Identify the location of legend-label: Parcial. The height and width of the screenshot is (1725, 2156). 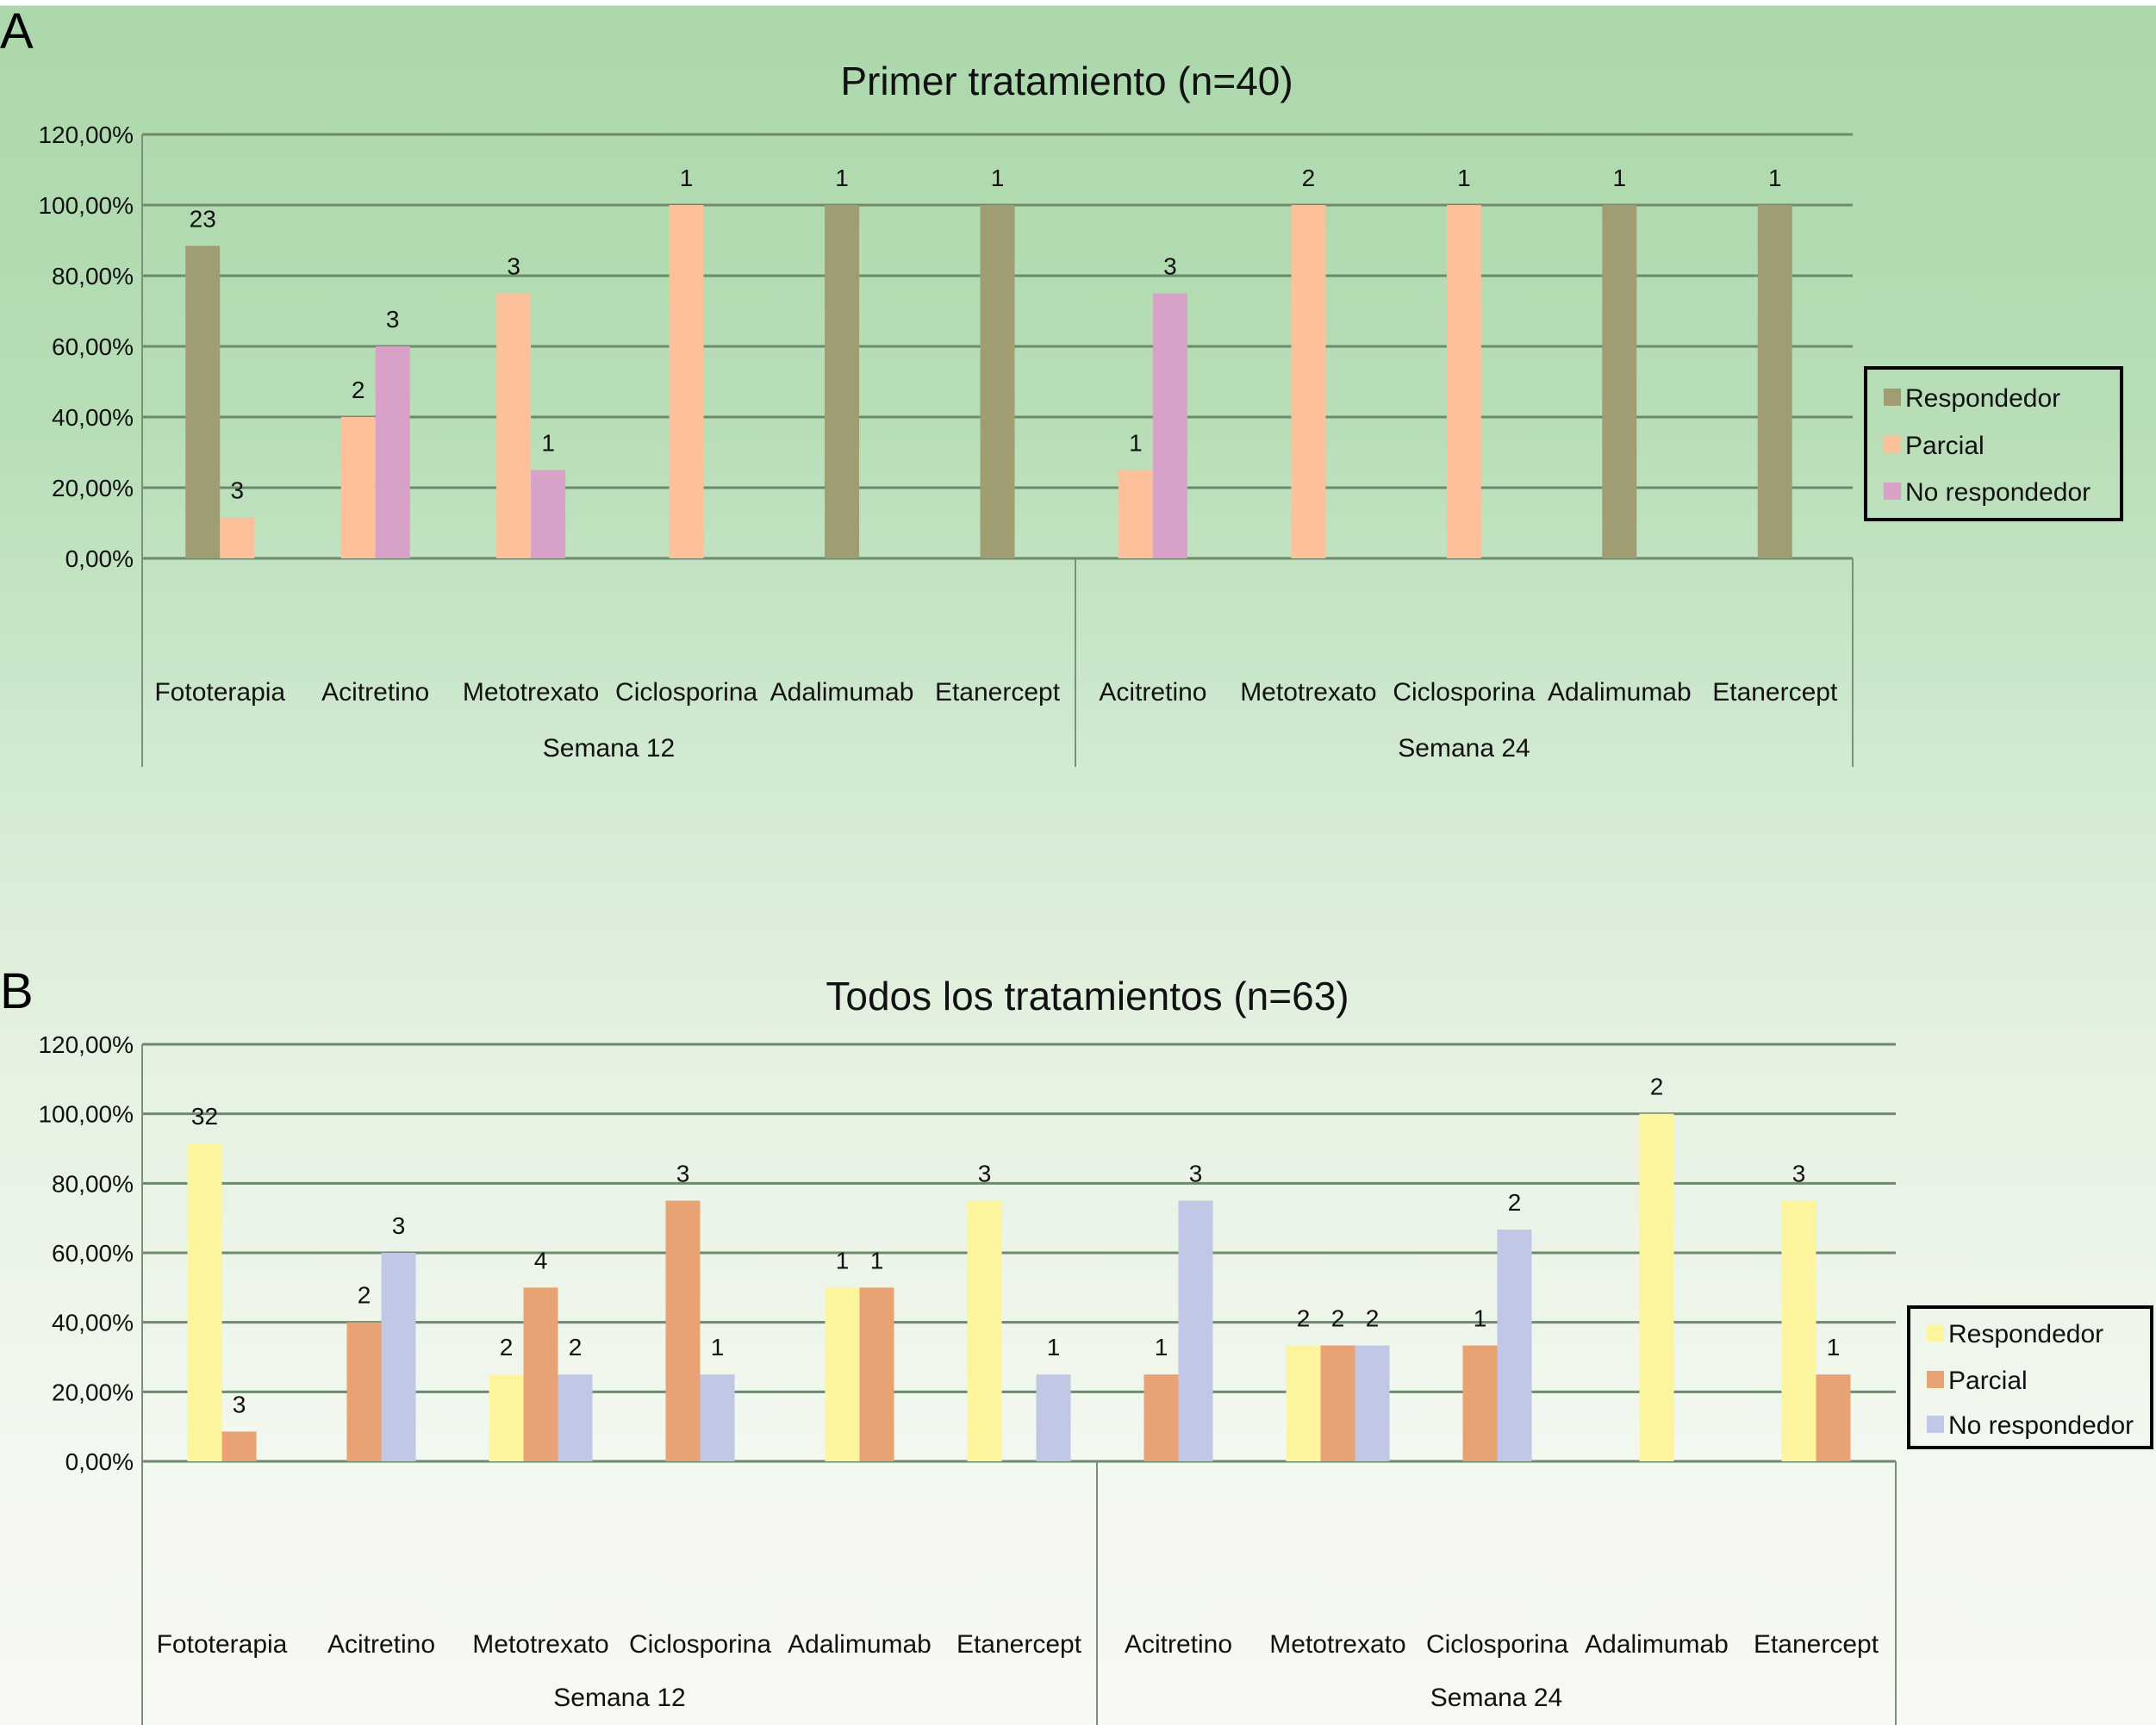
(1945, 446).